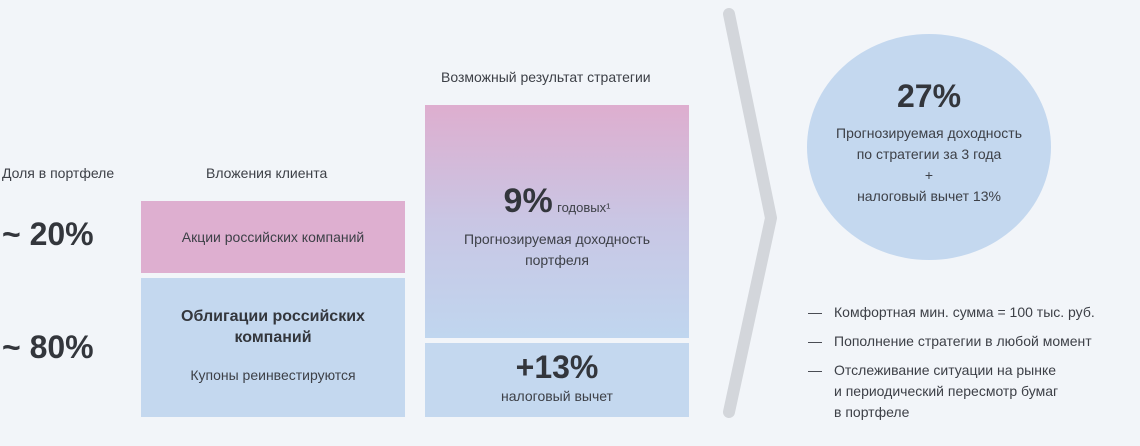 This screenshot has height=446, width=1140. Describe the element at coordinates (557, 367) in the screenshot. I see `tax-deduction-value: +13%` at that location.